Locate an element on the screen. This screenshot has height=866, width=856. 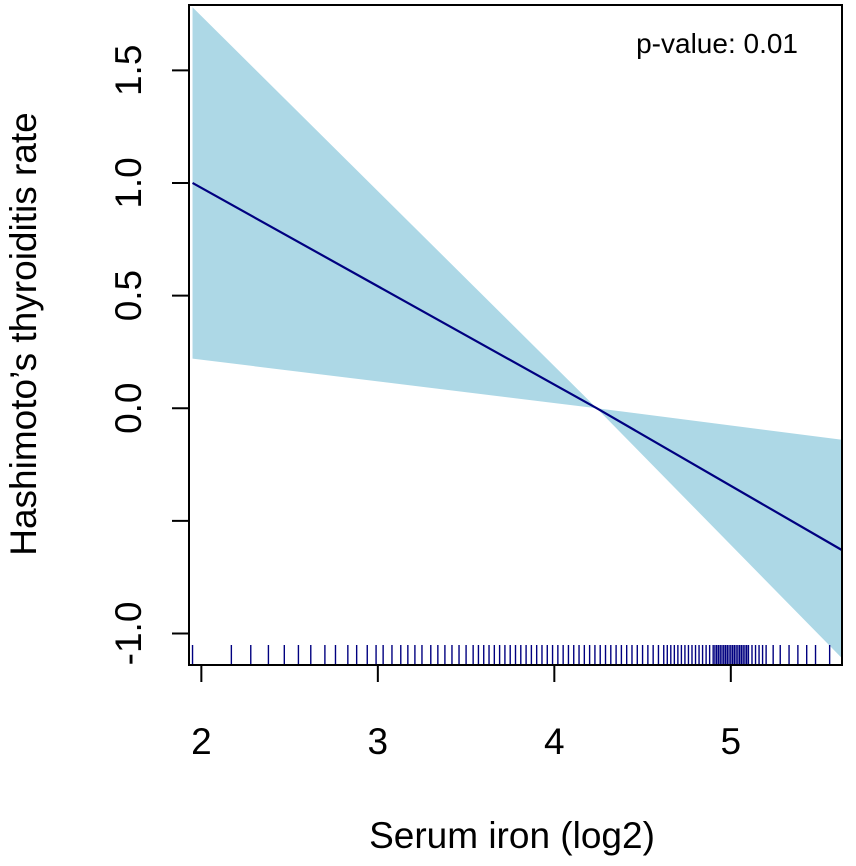
y-tick-label: 0.5 is located at coordinates (128, 295).